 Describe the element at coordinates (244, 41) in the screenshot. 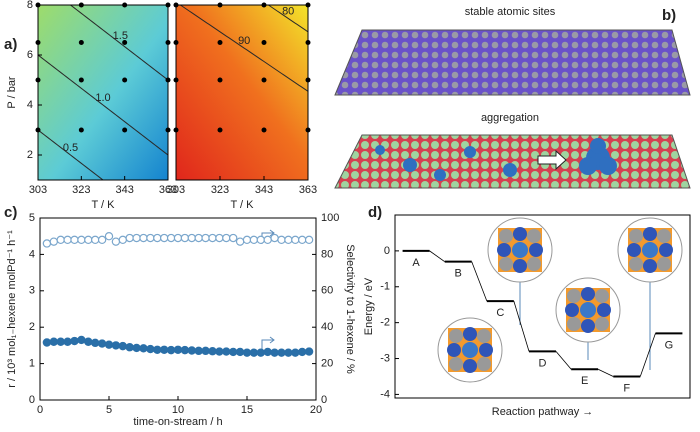

I see `contour-label: 90` at that location.